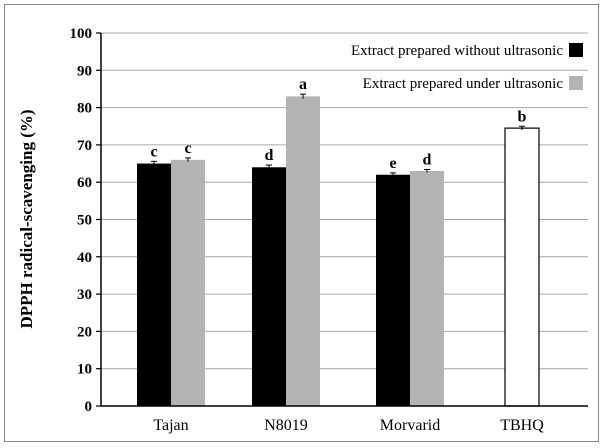 The height and width of the screenshot is (448, 605). I want to click on y-tick-label: 0, so click(89, 407).